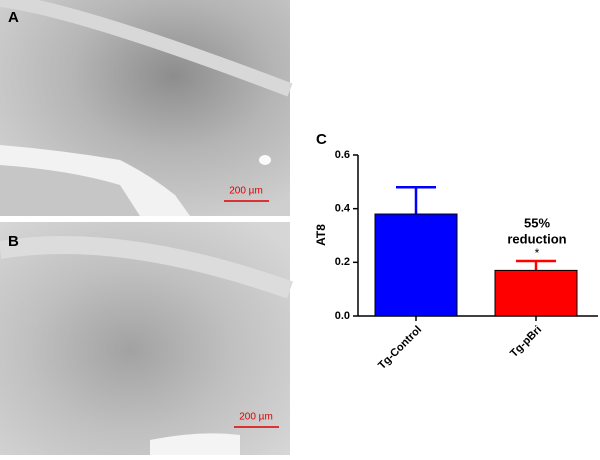 The image size is (600, 460). Describe the element at coordinates (526, 342) in the screenshot. I see `x-tick-label: Tg-pBri` at that location.